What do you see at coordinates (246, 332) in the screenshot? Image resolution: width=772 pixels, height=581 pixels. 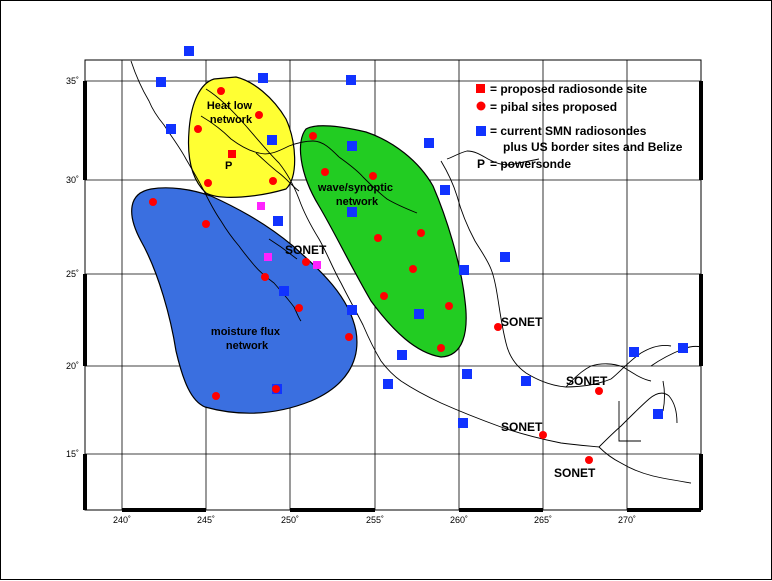 I see `moisture-label-line1: moisture flux` at bounding box center [246, 332].